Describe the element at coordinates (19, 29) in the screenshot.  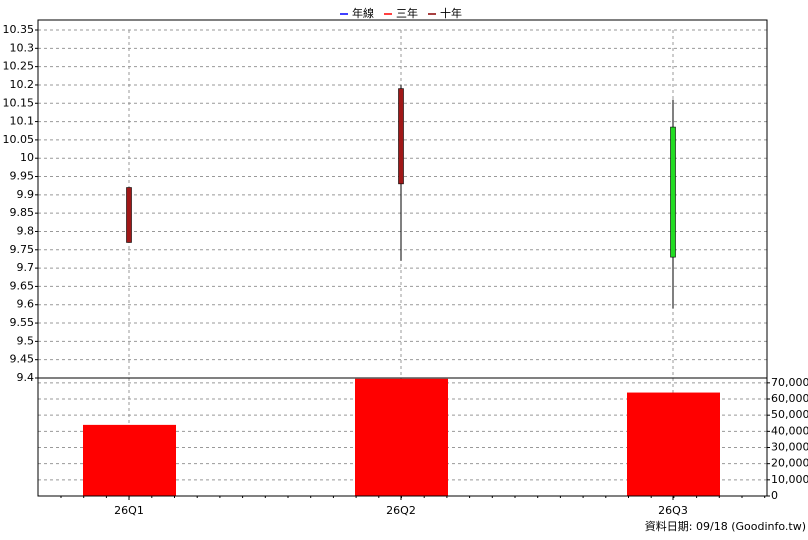
I see `y-tick-label: 10.35` at that location.